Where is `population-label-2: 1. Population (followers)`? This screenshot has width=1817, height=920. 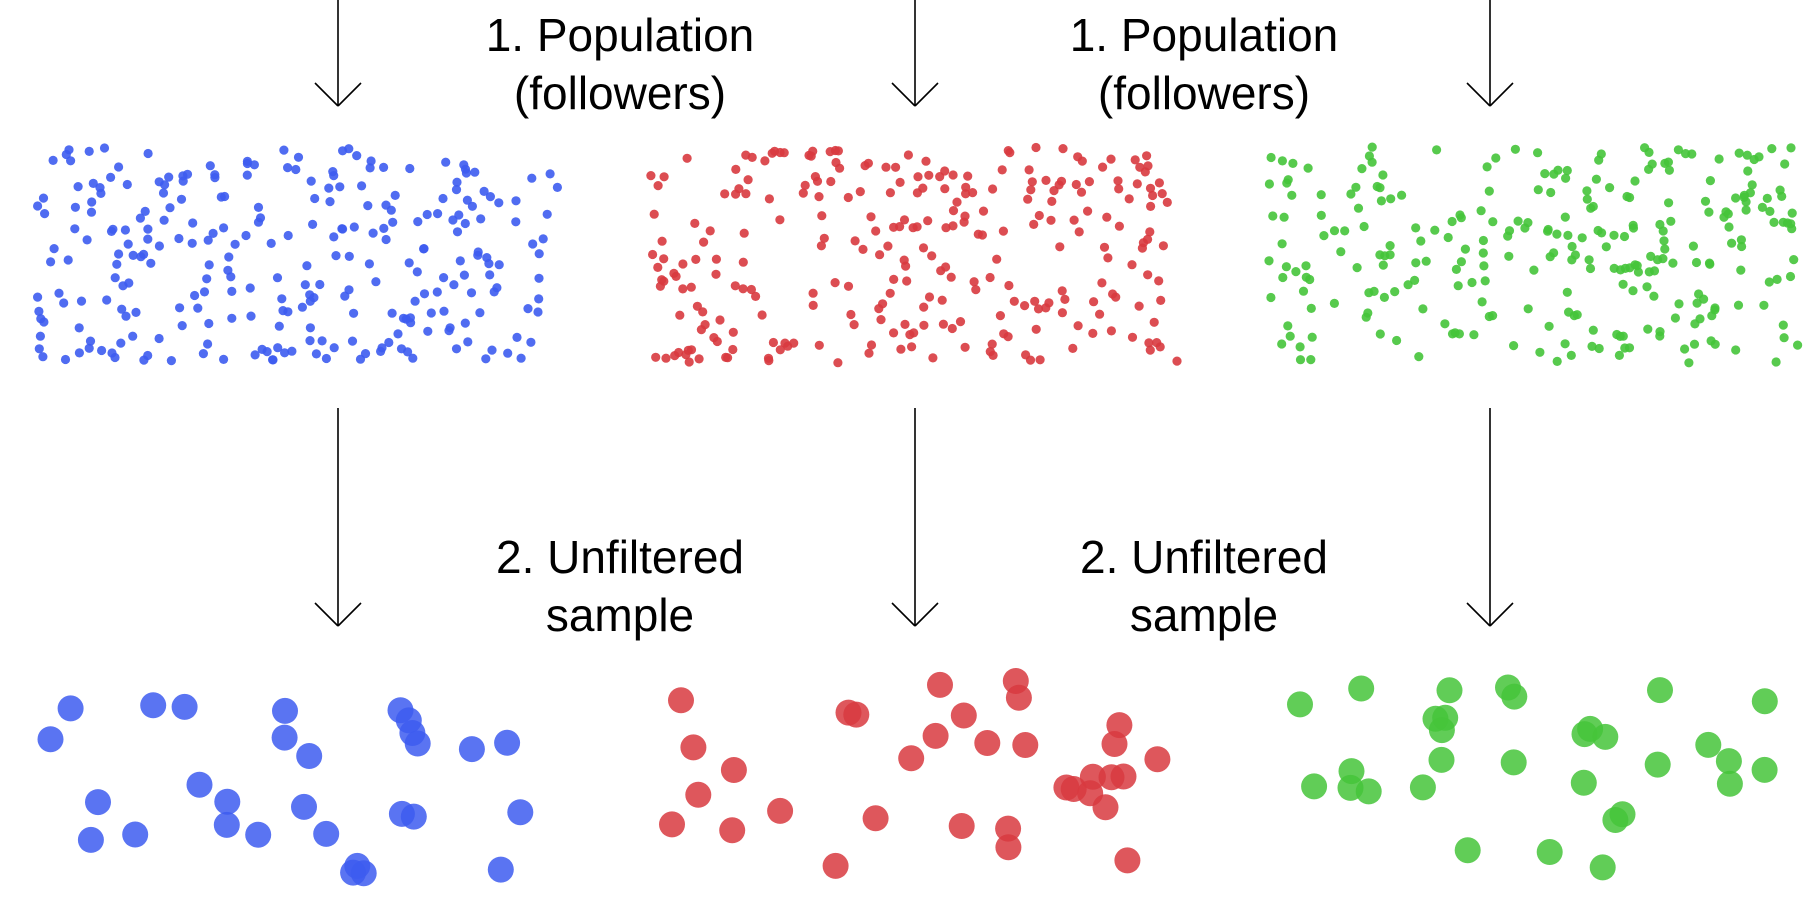 population-label-2: 1. Population (followers) is located at coordinates (1204, 64).